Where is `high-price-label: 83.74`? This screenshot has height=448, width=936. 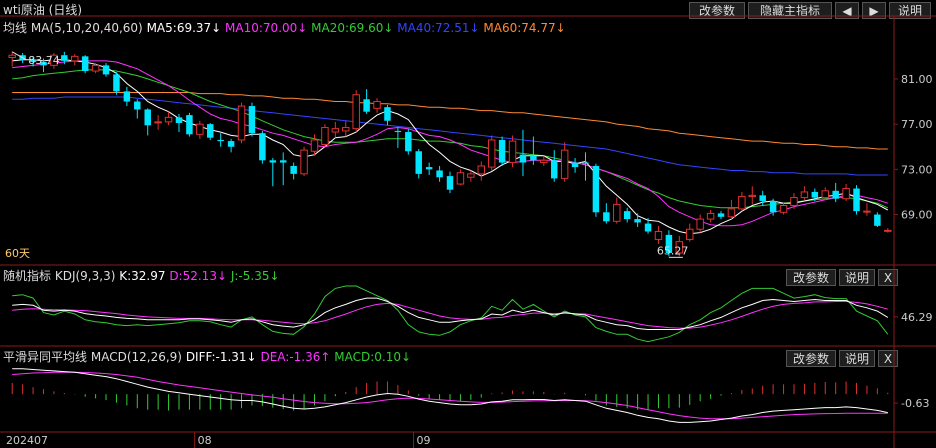
high-price-label: 83.74 is located at coordinates (44, 60).